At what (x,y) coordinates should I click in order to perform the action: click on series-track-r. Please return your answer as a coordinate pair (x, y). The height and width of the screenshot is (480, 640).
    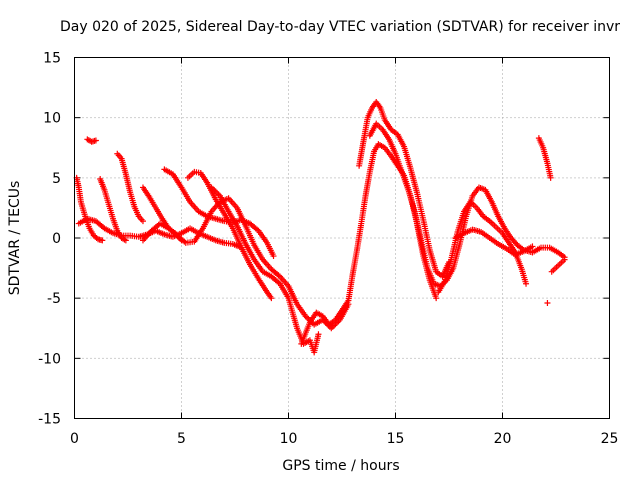
    Looking at the image, I should click on (558, 265).